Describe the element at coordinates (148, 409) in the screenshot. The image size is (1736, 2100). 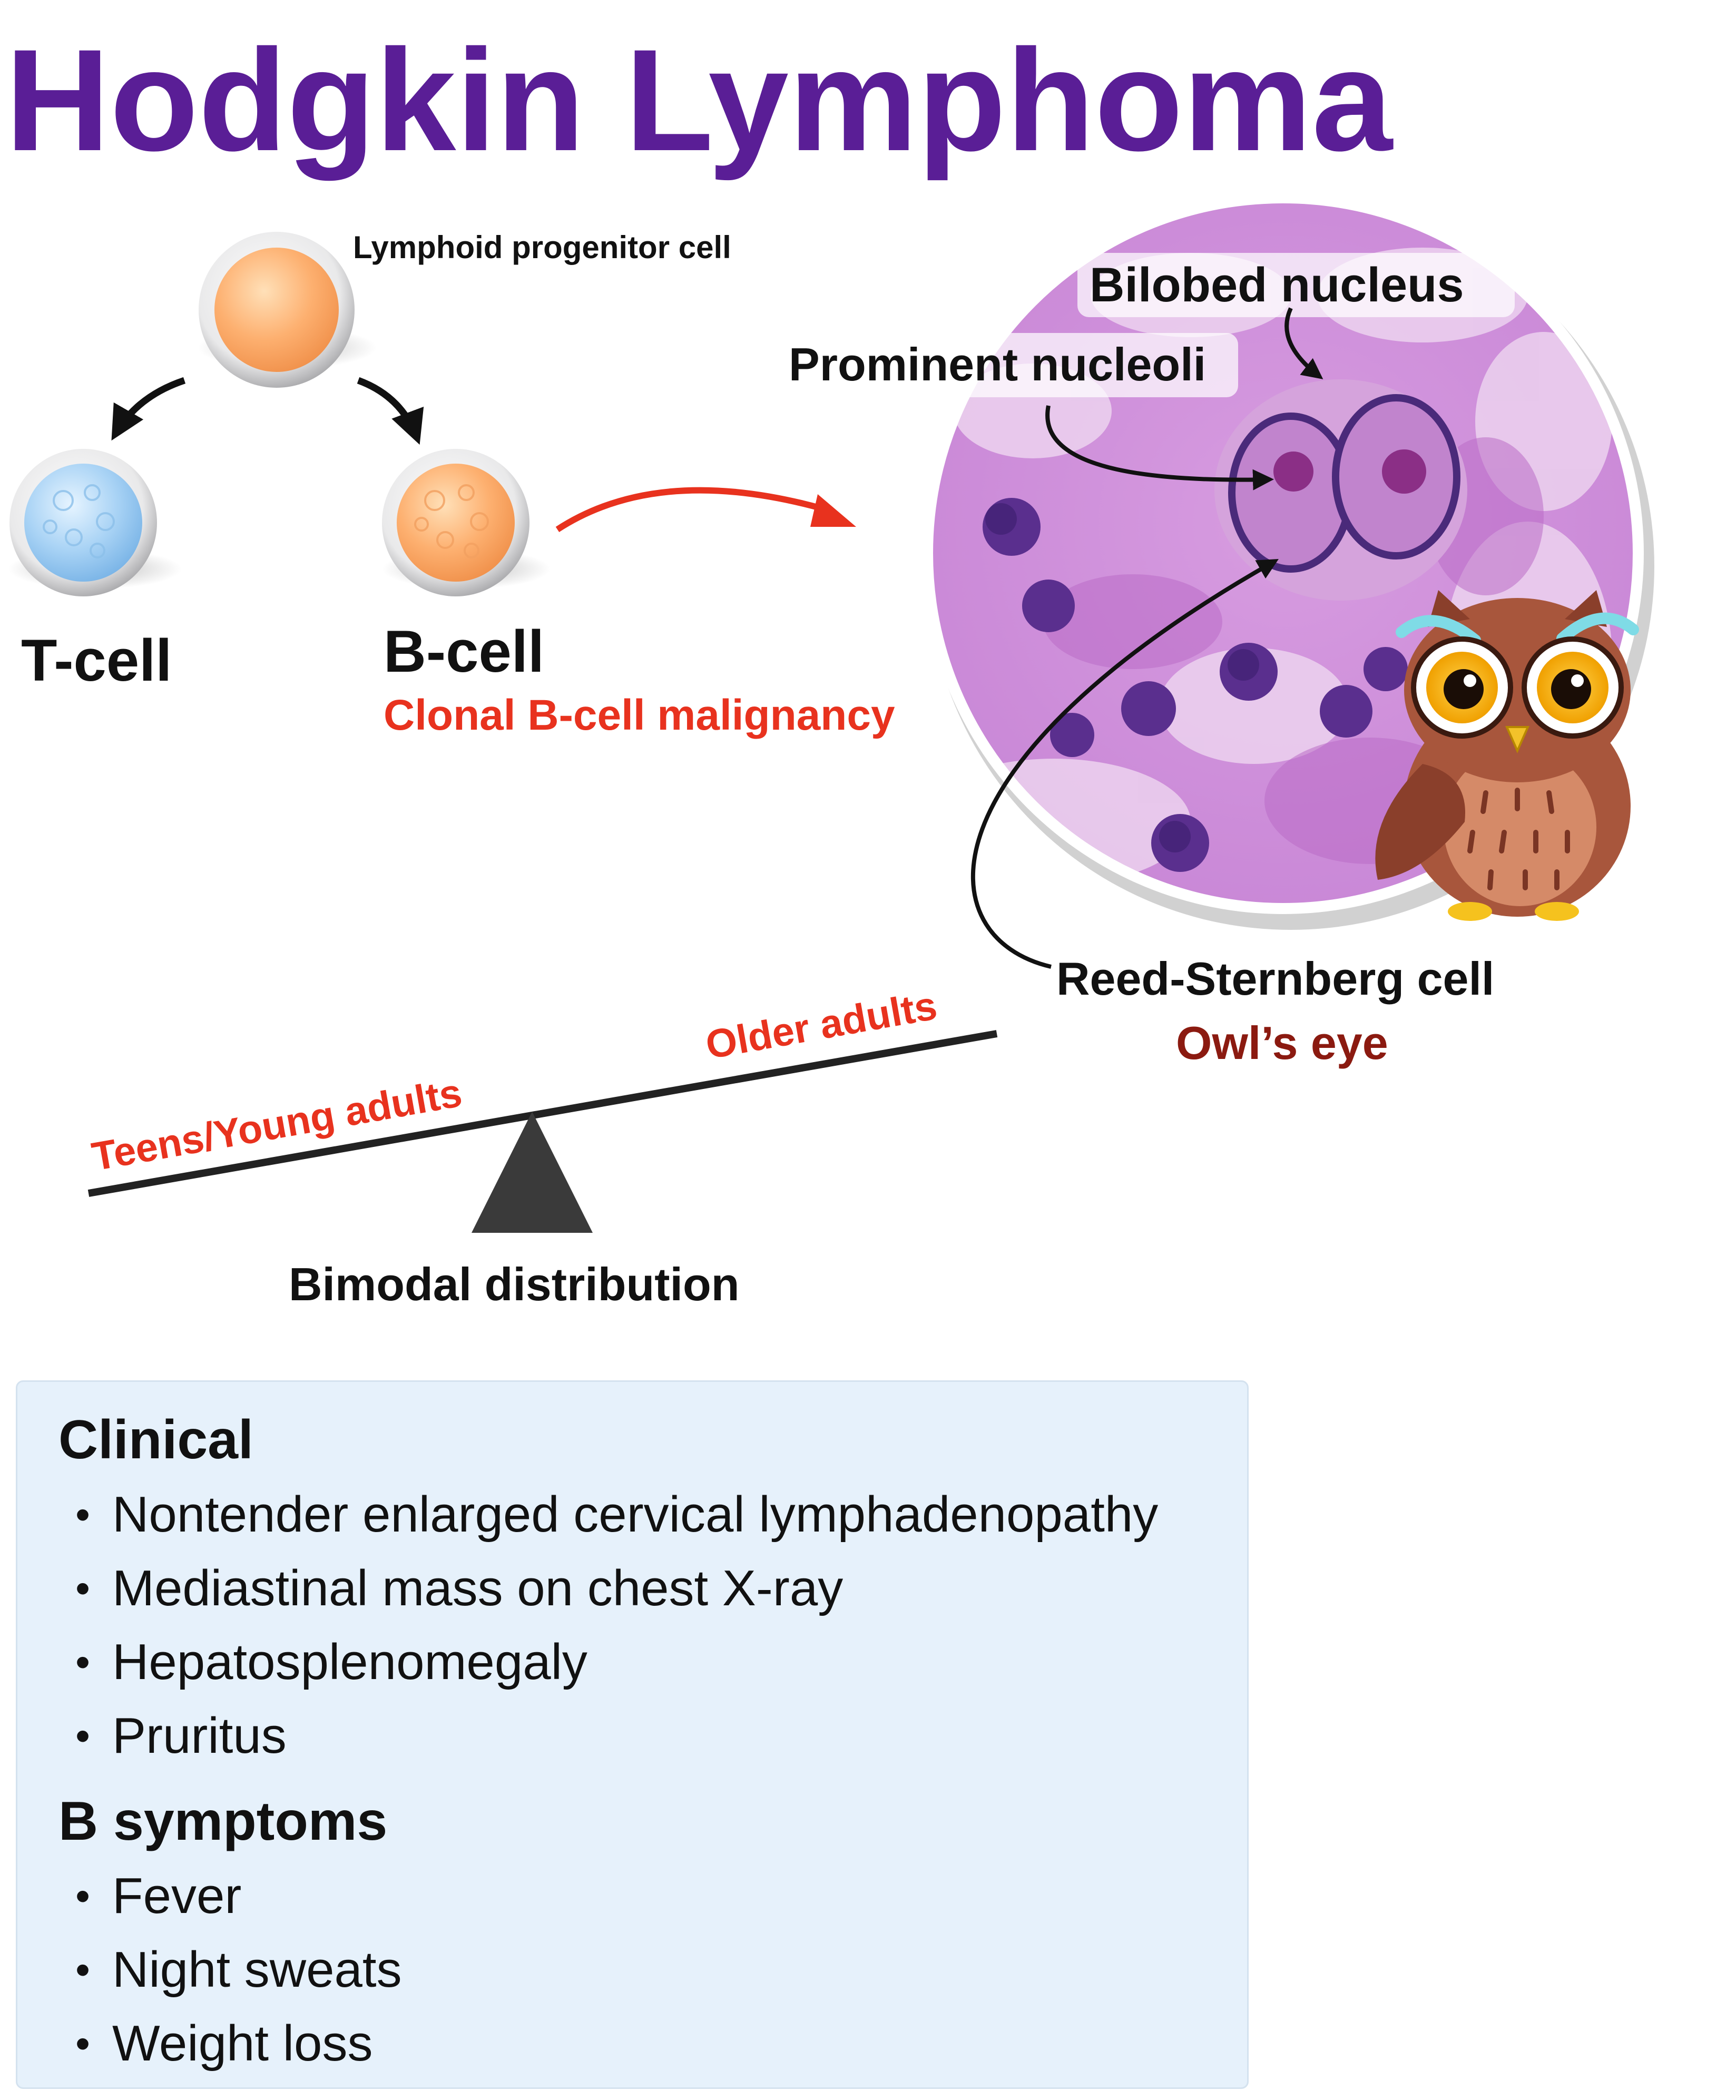
I see `arrow-to-tcell` at that location.